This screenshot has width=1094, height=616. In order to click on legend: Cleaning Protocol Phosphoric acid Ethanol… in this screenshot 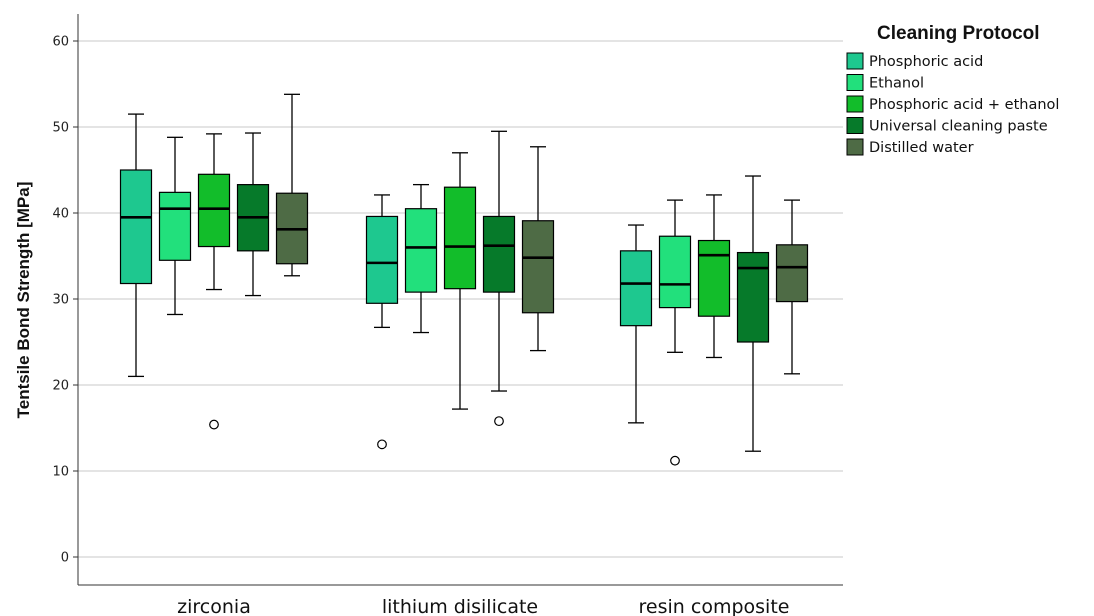, I will do `click(952, 89)`.